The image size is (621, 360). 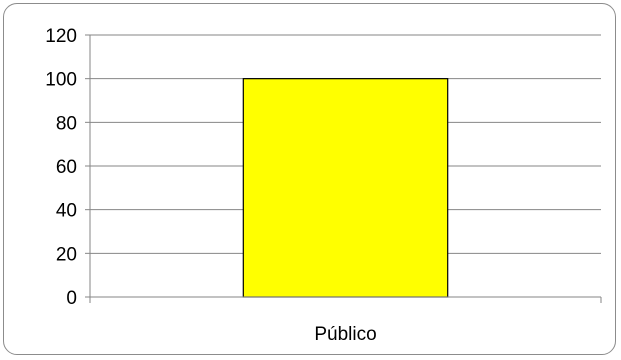 I want to click on y-tick-label: 120, so click(x=61, y=36).